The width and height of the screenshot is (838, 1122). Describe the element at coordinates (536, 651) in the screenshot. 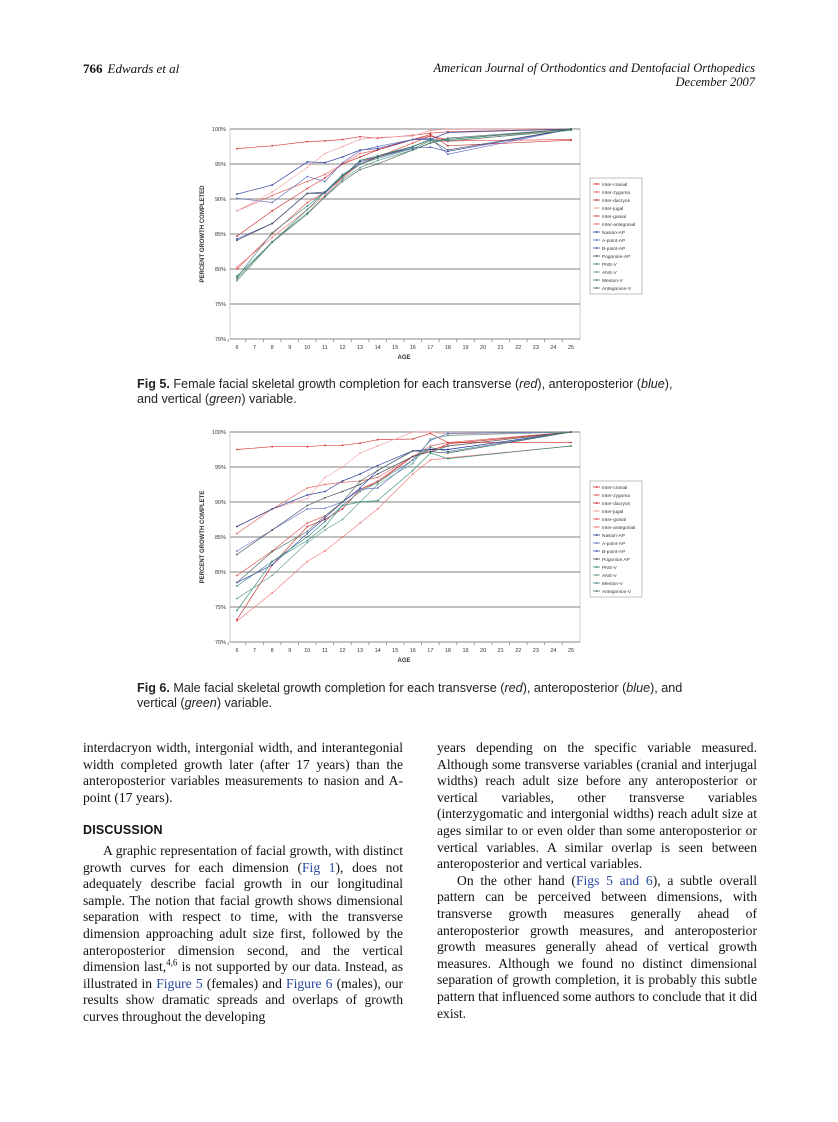

I see `x-tick-label: 23` at that location.